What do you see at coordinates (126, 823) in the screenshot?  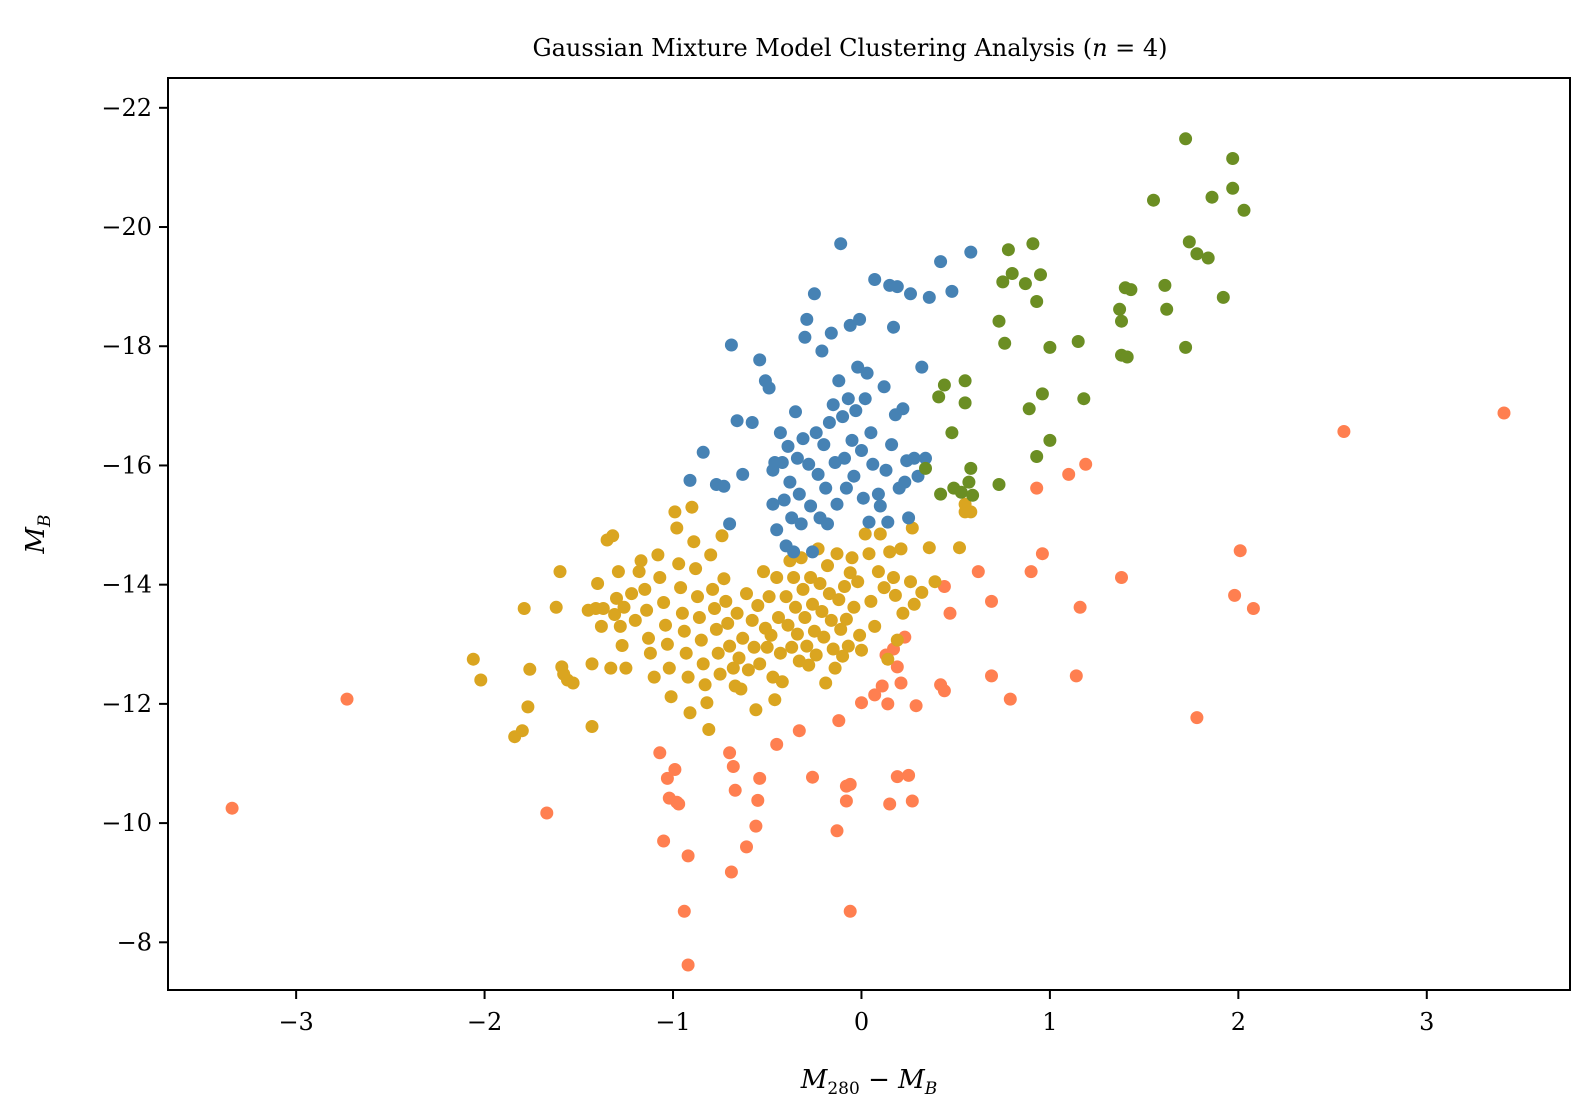 I see `y-tick-label: −10` at bounding box center [126, 823].